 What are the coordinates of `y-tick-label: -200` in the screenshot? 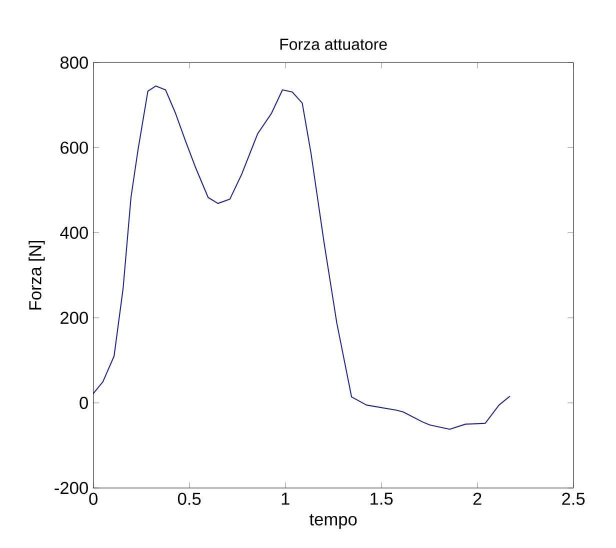 It's located at (71, 488).